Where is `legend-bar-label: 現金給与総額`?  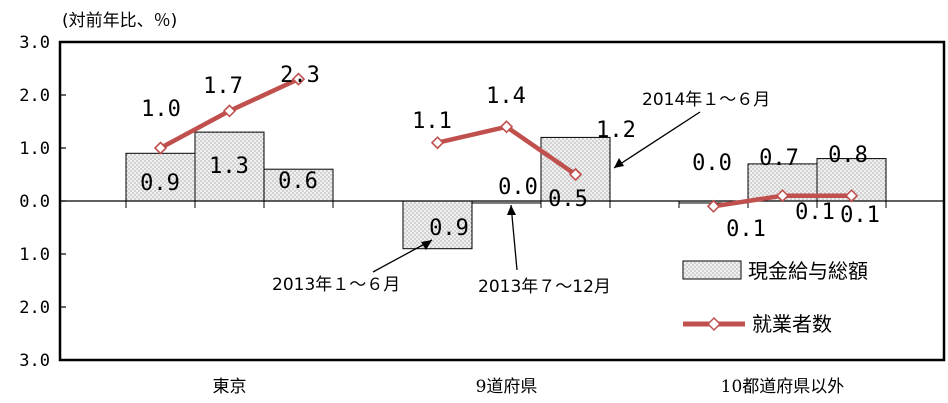 legend-bar-label: 現金給与総額 is located at coordinates (808, 271).